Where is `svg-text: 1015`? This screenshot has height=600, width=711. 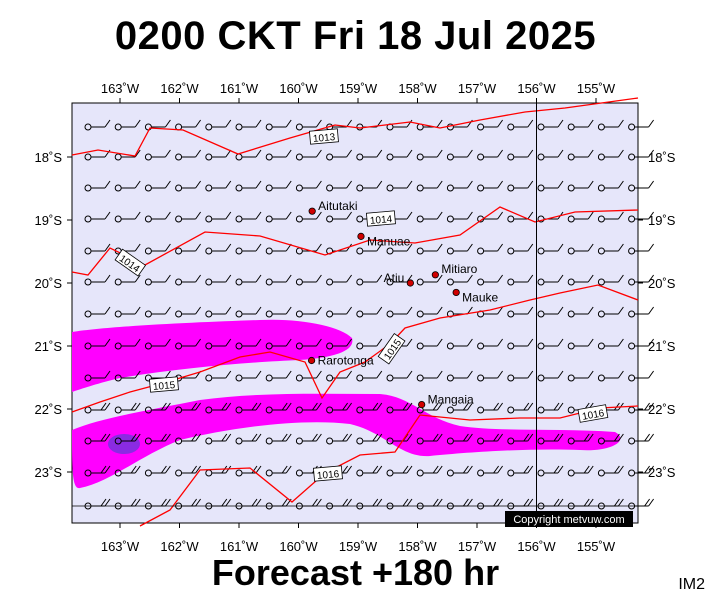
svg-text: 1015 is located at coordinates (165, 386).